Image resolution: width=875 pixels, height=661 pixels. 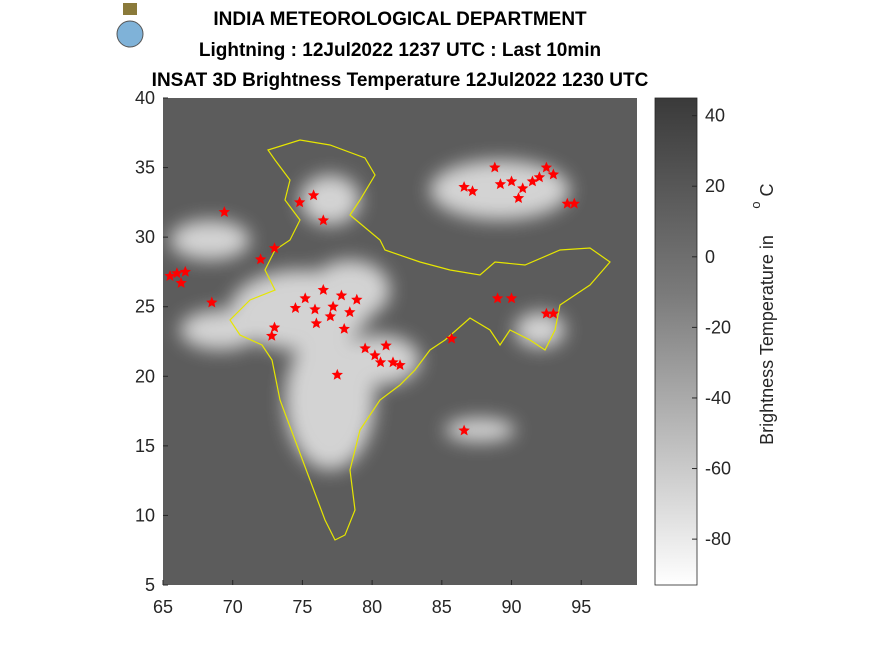 I want to click on y-tick-label: 35, so click(x=145, y=168).